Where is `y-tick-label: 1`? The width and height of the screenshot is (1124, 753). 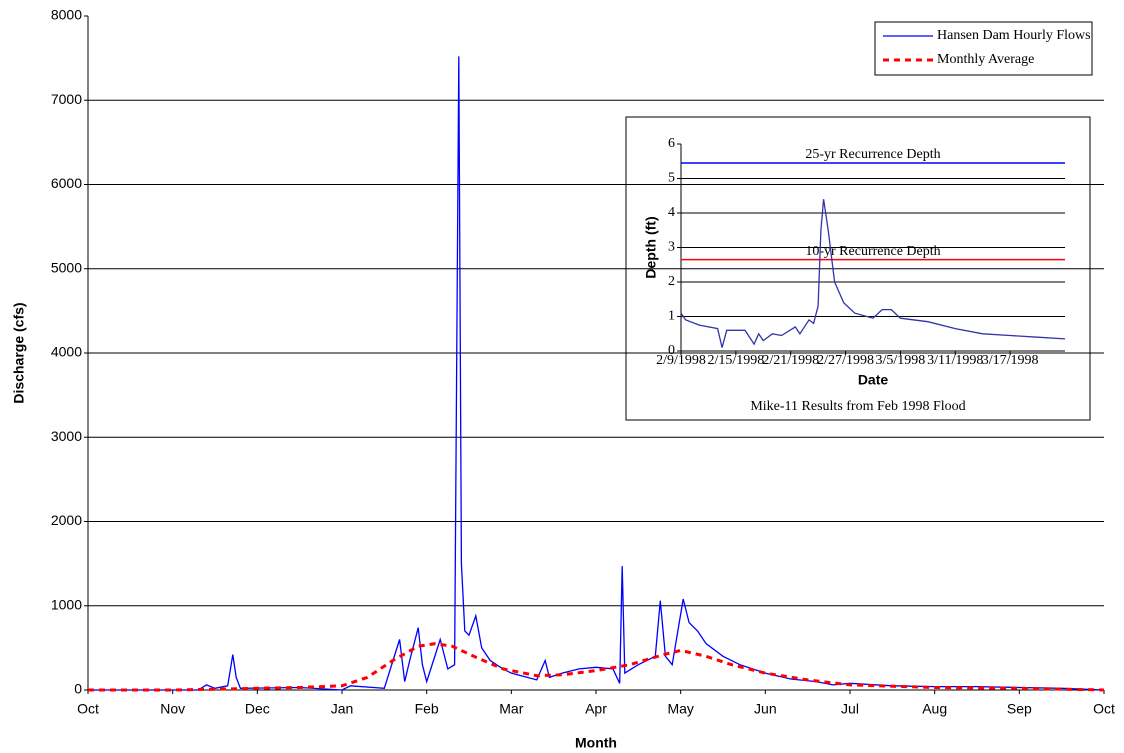
y-tick-label: 1 is located at coordinates (671, 316).